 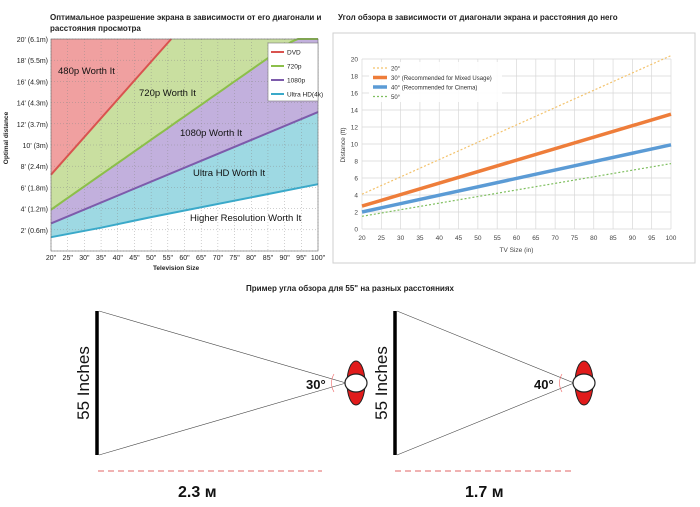 What do you see at coordinates (355, 94) in the screenshot?
I see `y-tick-label: 16` at bounding box center [355, 94].